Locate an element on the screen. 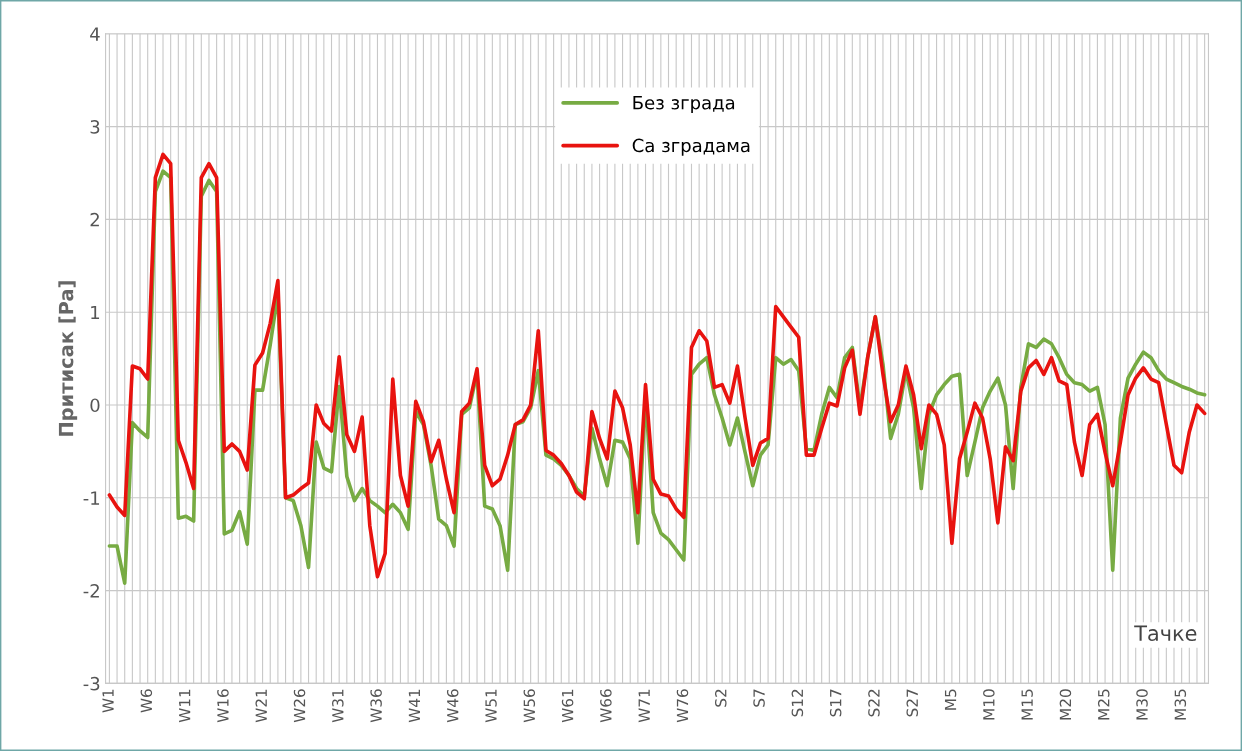 The width and height of the screenshot is (1242, 751). x-tick-label: S17 is located at coordinates (835, 703).